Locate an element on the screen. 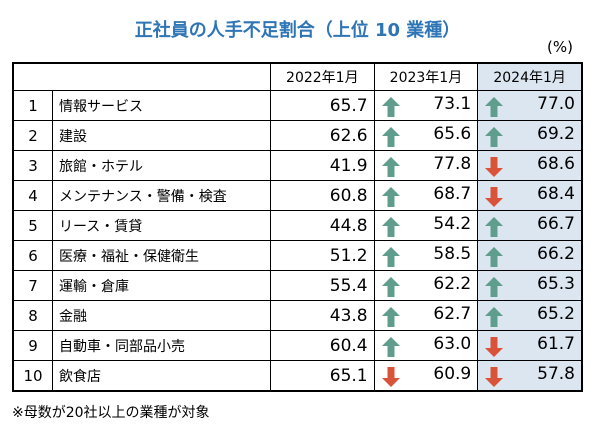  industry: メンテナンス・警備・検査 is located at coordinates (161, 195).